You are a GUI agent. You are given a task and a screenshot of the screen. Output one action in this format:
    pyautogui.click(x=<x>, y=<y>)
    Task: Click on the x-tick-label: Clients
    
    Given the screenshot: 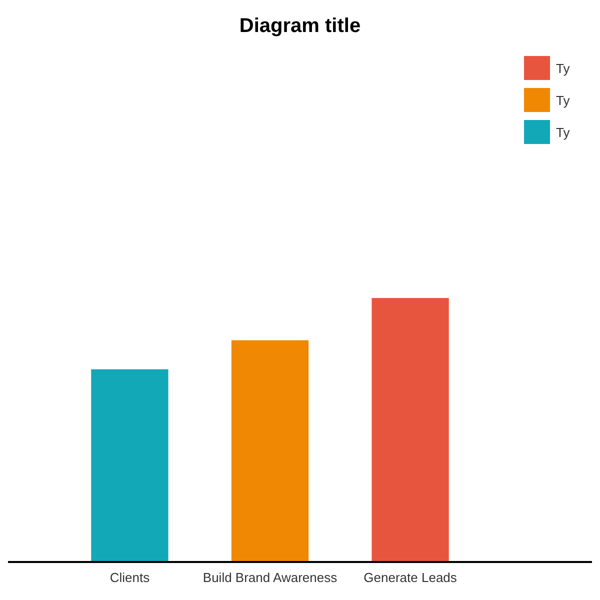 What is the action you would take?
    pyautogui.click(x=130, y=577)
    